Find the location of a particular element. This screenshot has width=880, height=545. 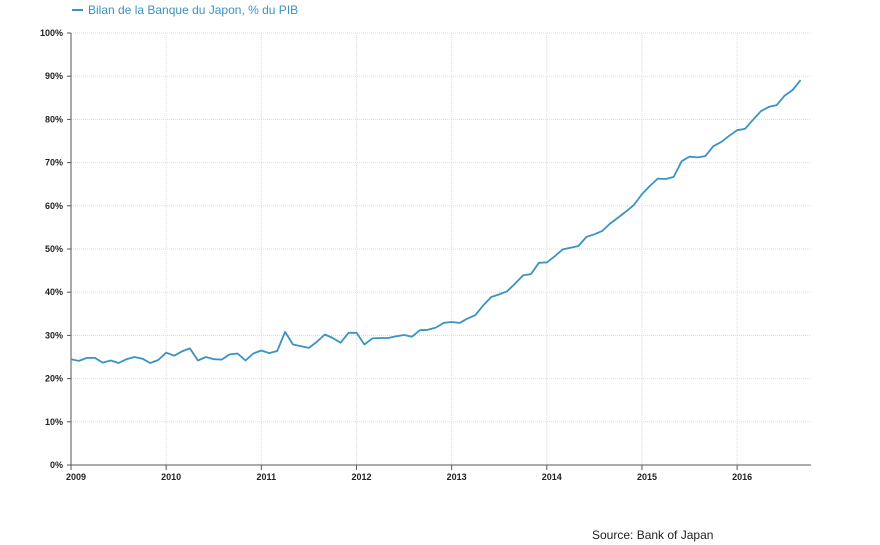

legend: Bilan de la Banque du Japon, % du PIB is located at coordinates (185, 10).